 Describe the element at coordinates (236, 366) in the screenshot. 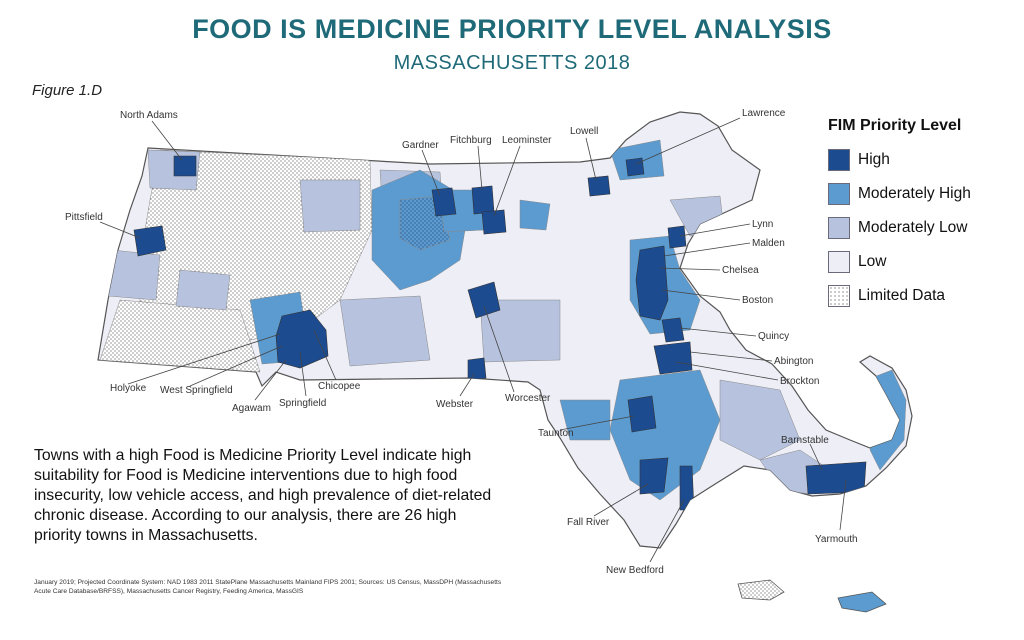

I see `leader-west-springfield` at that location.